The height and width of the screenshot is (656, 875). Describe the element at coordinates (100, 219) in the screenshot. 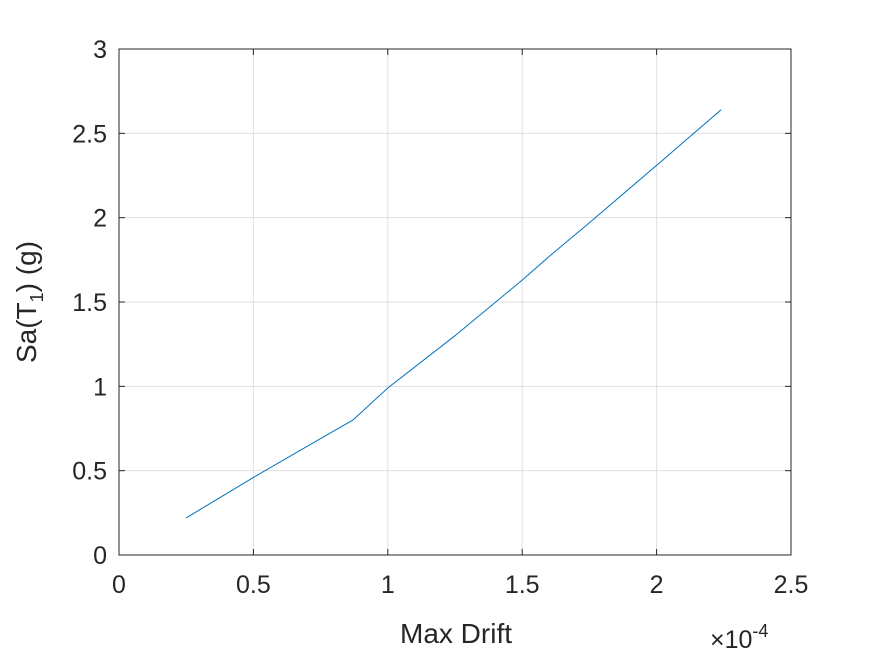

I see `y-tick-label: 2` at that location.